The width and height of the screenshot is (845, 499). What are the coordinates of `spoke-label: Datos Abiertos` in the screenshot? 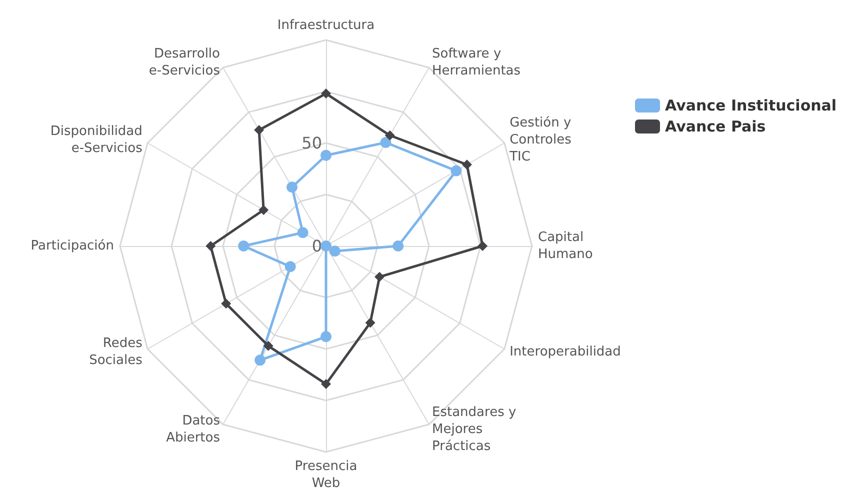 It's located at (193, 430).